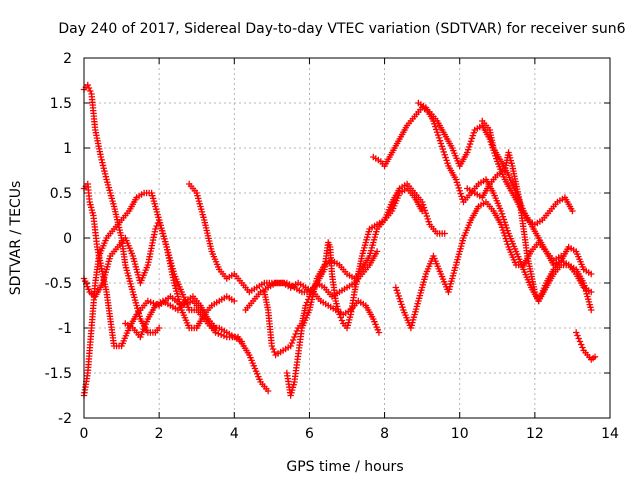 This screenshot has height=480, width=640. What do you see at coordinates (159, 434) in the screenshot?
I see `x-tick-label: 2` at bounding box center [159, 434].